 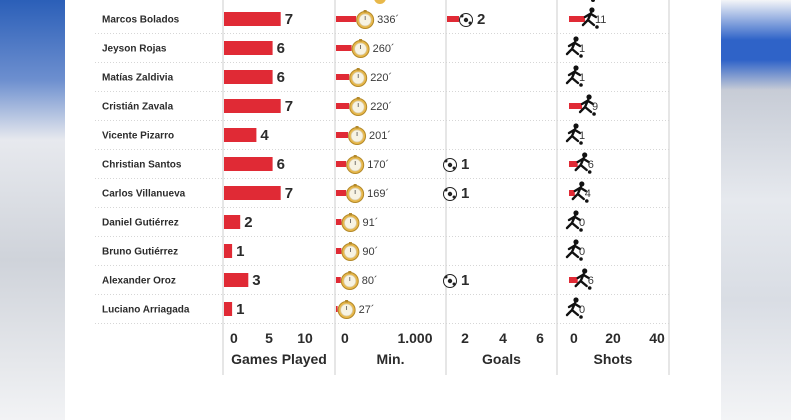 I want to click on player-name: Marcos Bolados, so click(x=141, y=20).